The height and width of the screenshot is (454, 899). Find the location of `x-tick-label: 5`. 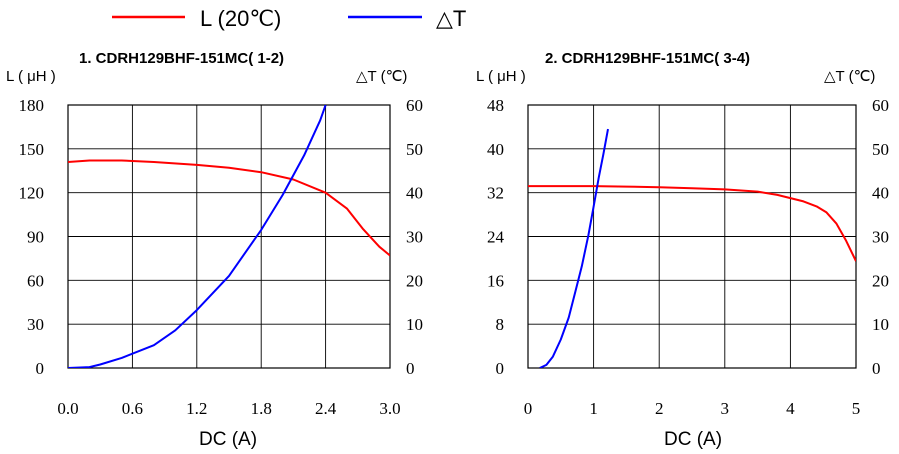

x-tick-label: 5 is located at coordinates (856, 408).